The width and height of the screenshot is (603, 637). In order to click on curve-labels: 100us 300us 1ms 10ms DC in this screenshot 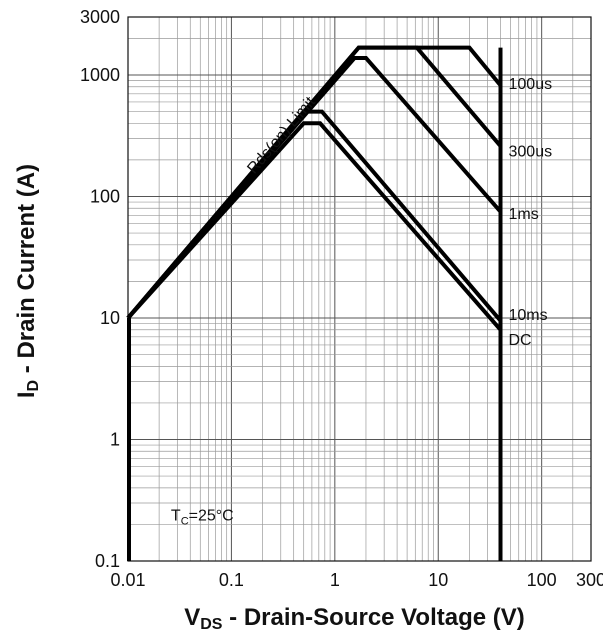, I will do `click(531, 212)`.